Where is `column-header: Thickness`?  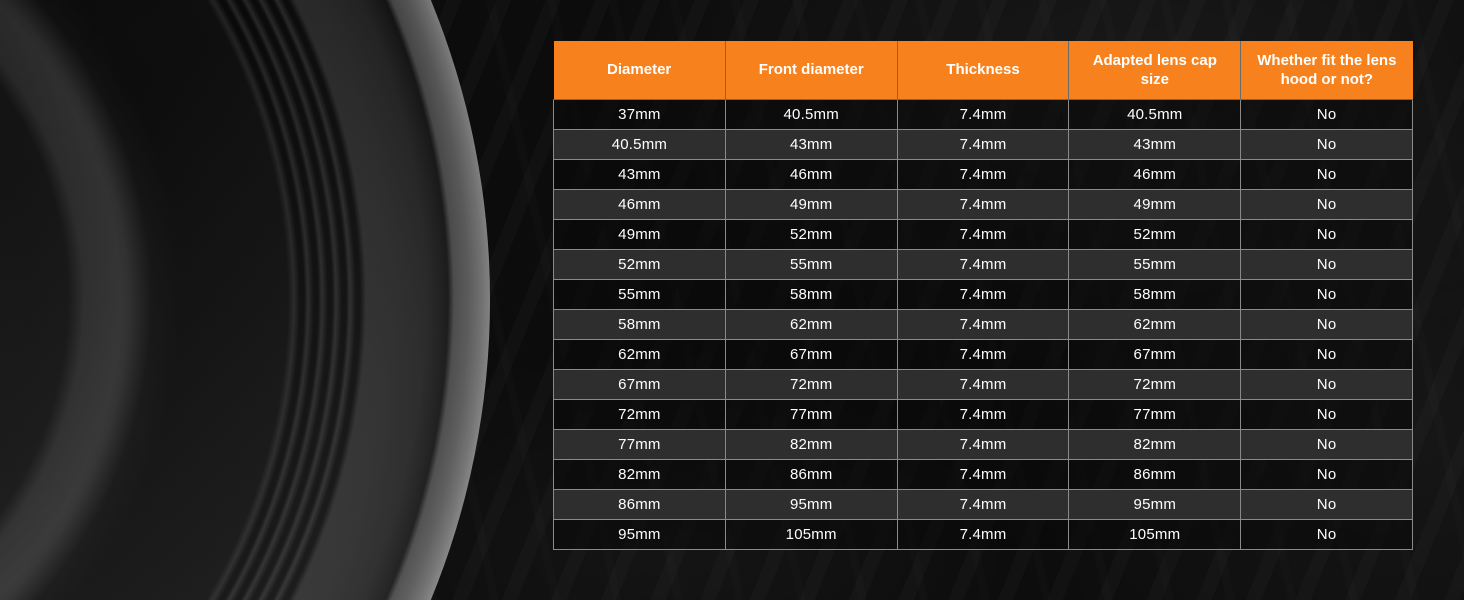 column-header: Thickness is located at coordinates (983, 70).